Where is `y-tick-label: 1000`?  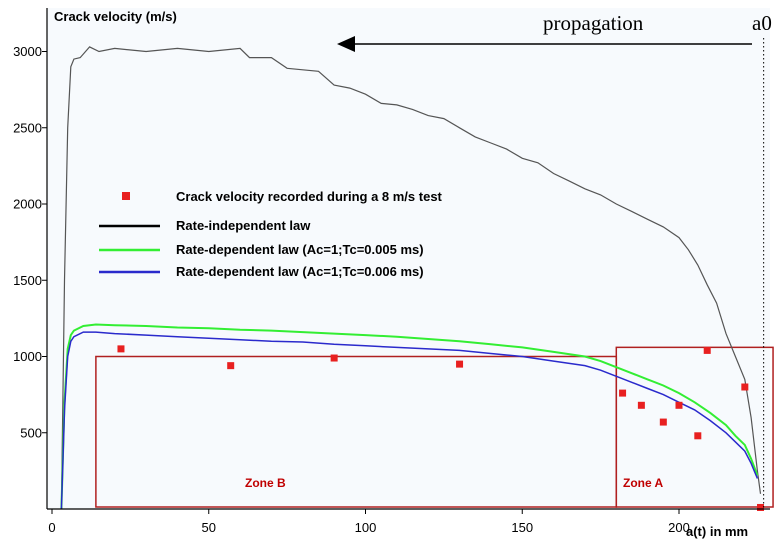 y-tick-label: 1000 is located at coordinates (27, 356).